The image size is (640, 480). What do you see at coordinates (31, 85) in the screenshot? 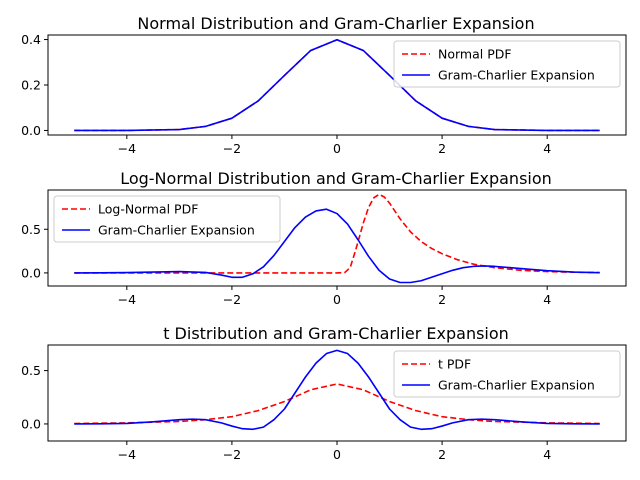
I see `y-tick-label: 0.2` at bounding box center [31, 85].